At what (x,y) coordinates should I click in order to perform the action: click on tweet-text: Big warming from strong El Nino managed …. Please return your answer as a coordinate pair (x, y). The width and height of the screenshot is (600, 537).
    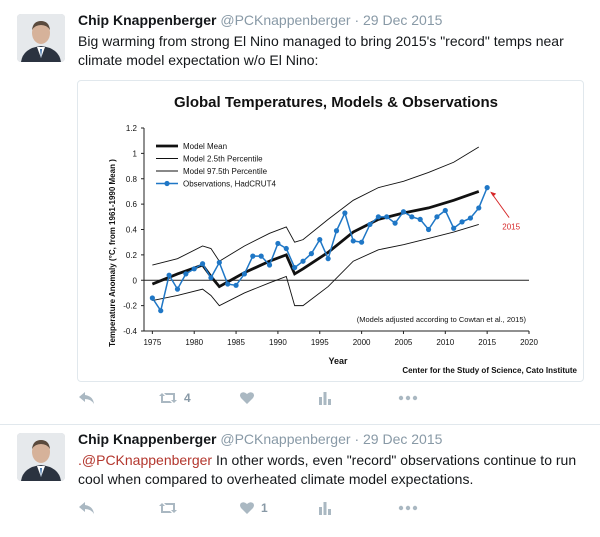
    Looking at the image, I should click on (321, 50).